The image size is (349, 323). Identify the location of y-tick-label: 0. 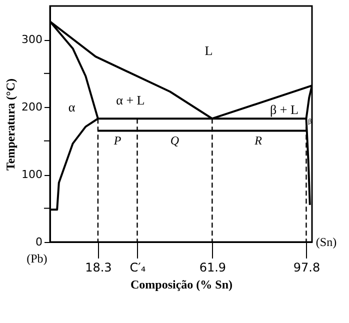
(39, 242).